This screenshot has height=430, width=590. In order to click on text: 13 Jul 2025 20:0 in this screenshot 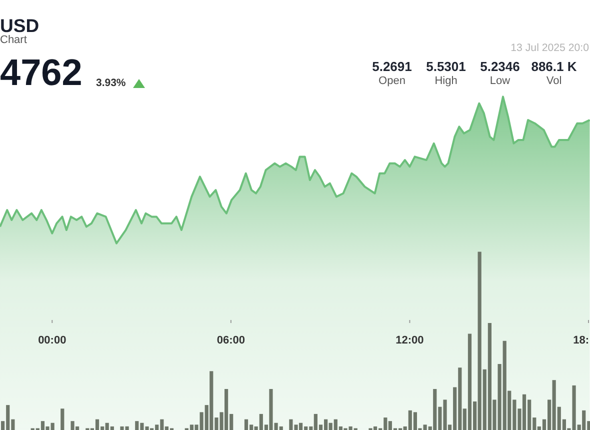, I will do `click(549, 48)`.